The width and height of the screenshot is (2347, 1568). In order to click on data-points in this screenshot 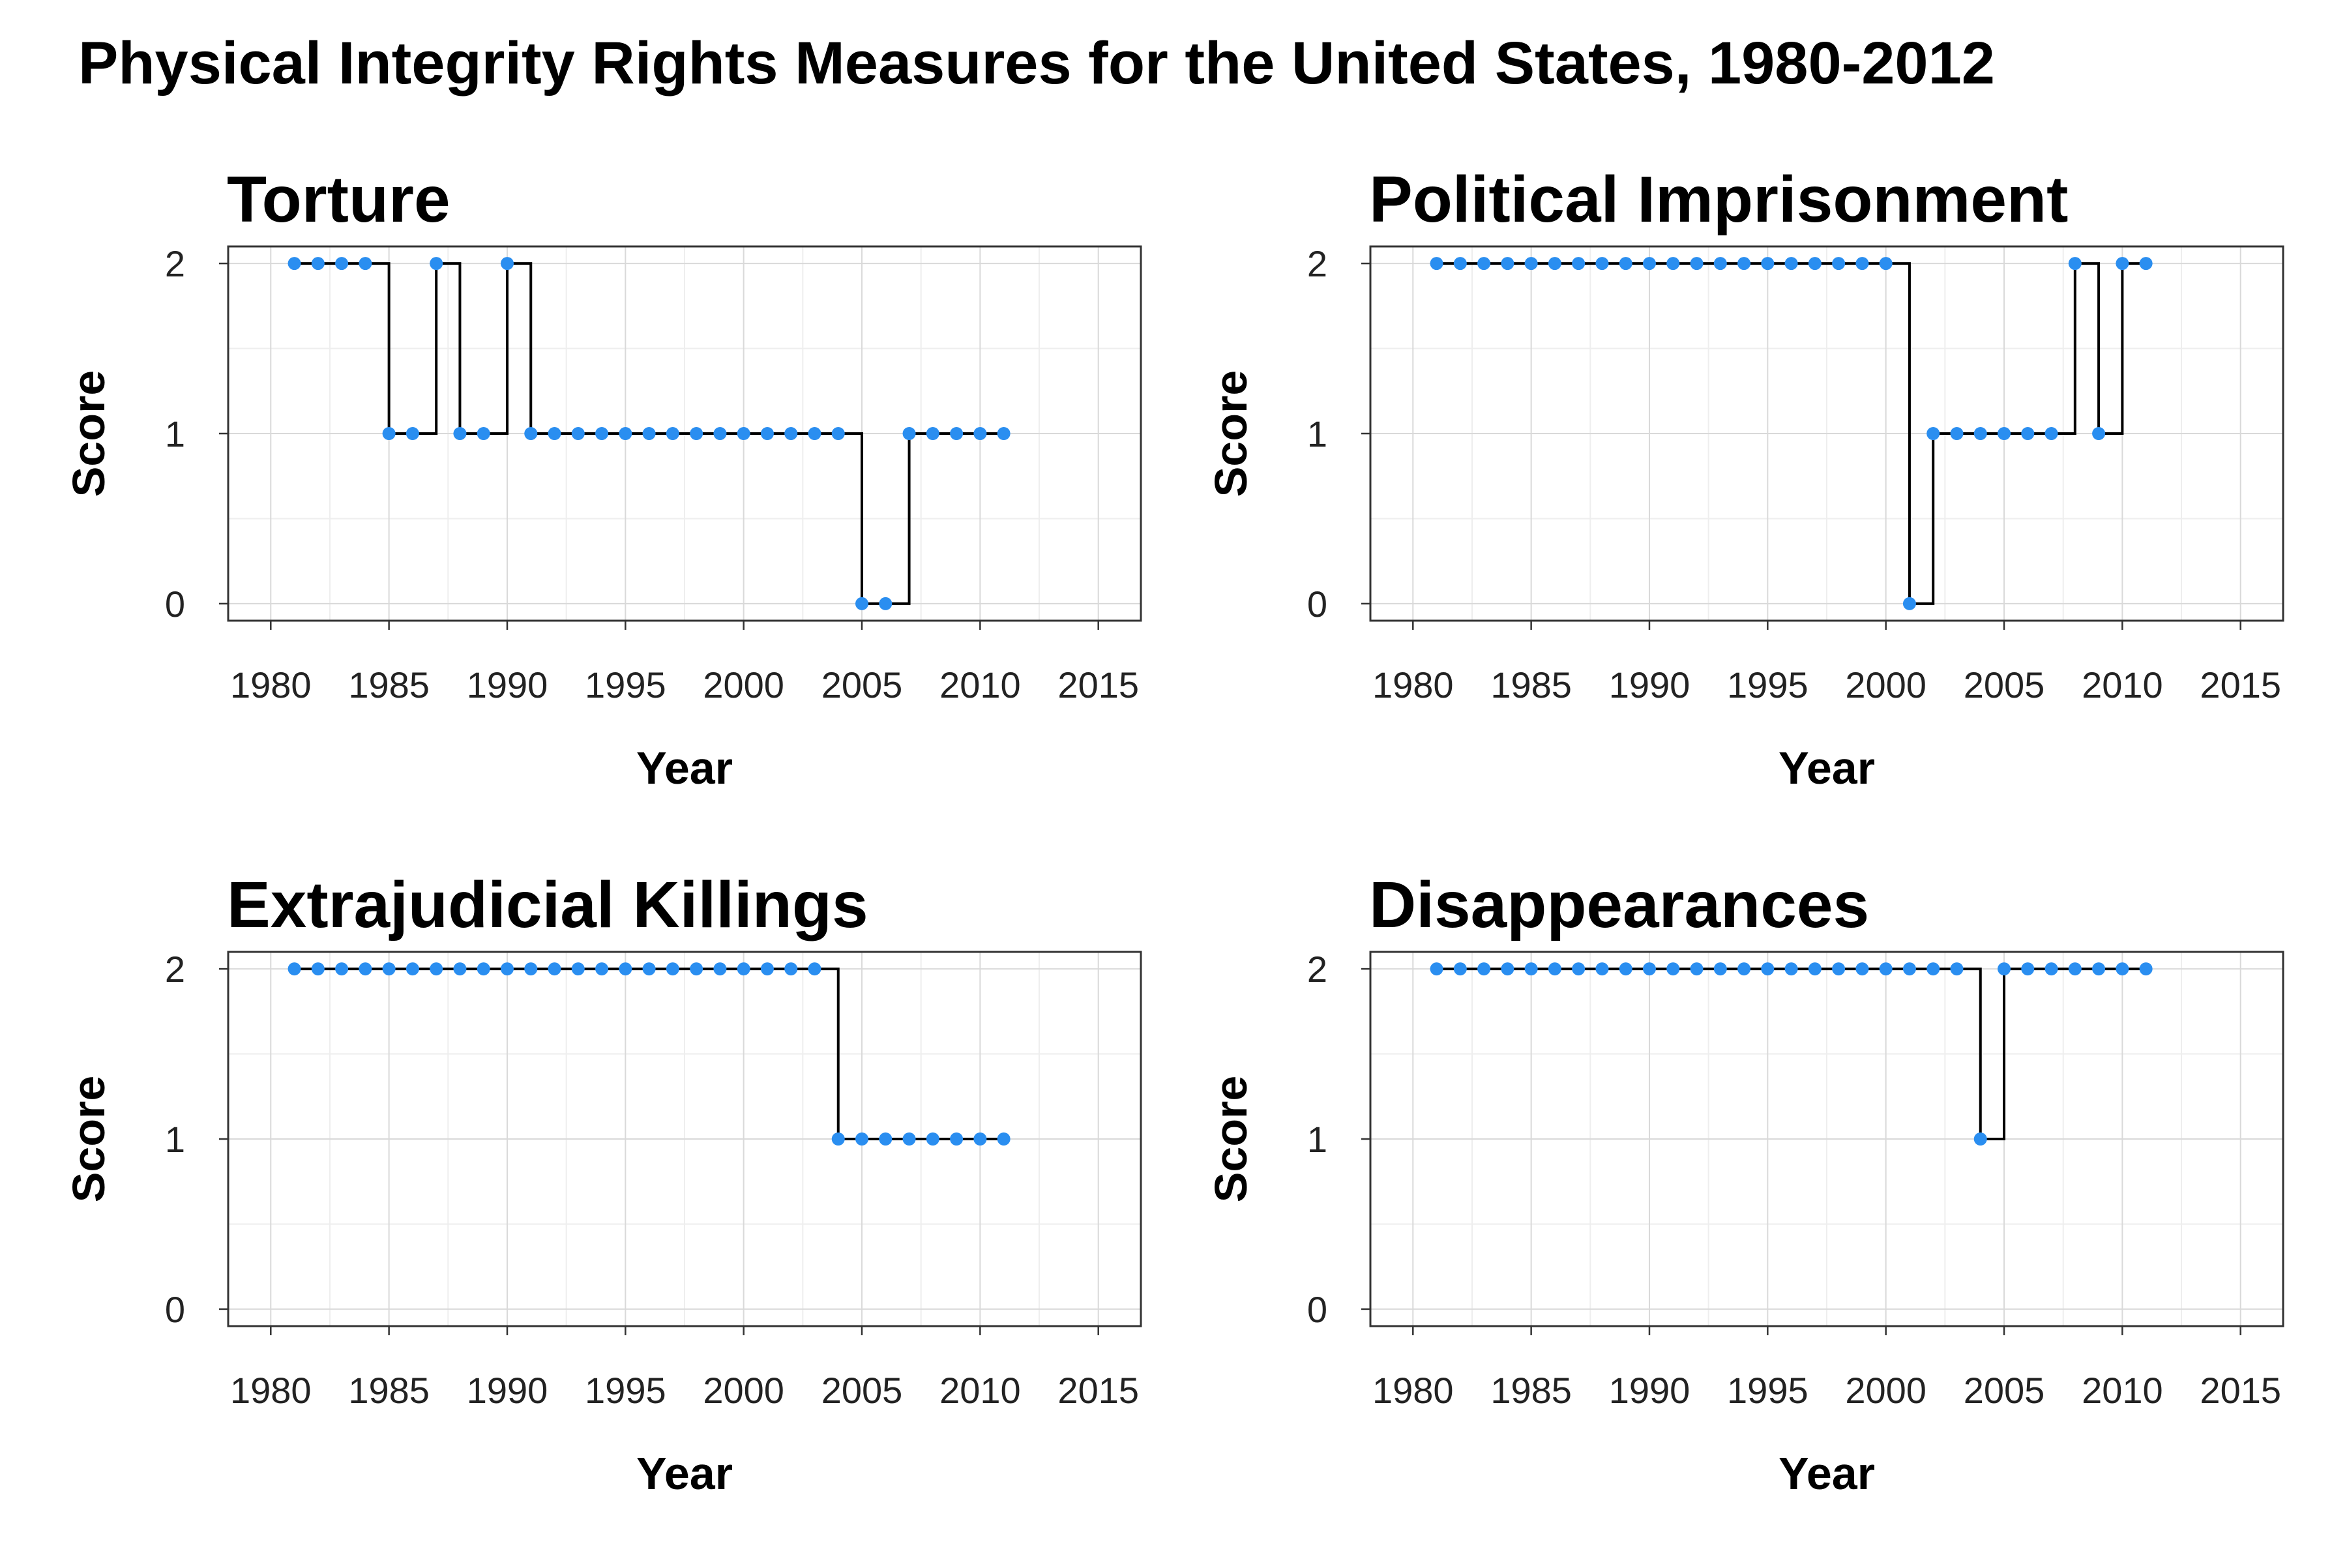, I will do `click(649, 434)`.